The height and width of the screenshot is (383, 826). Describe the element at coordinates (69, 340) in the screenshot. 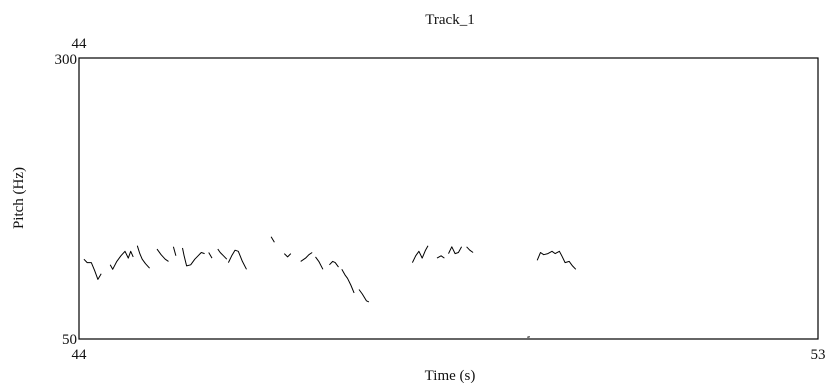

I see `y-tick-bottom: 50` at that location.